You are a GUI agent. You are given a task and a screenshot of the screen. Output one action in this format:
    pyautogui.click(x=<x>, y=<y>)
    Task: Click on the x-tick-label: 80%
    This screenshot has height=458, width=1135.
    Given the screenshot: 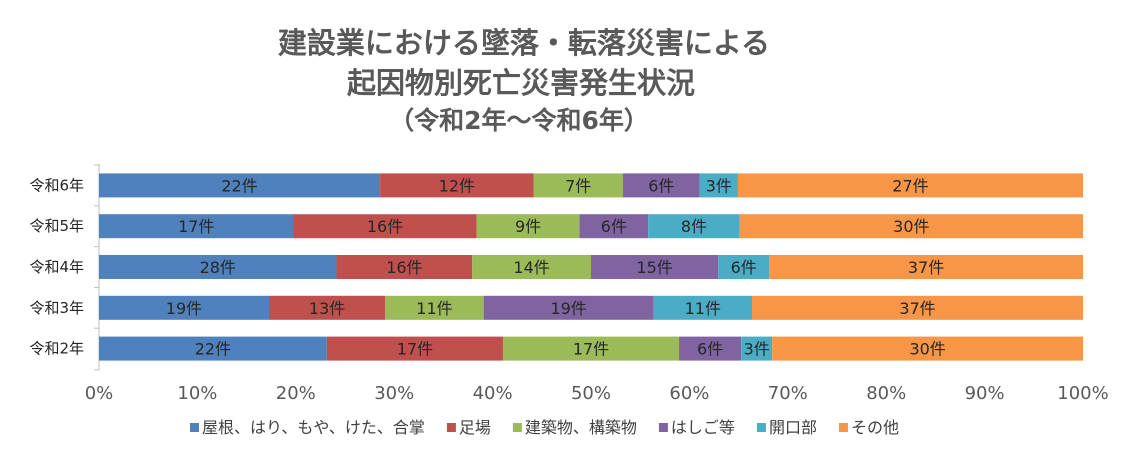 What is the action you would take?
    pyautogui.click(x=886, y=393)
    